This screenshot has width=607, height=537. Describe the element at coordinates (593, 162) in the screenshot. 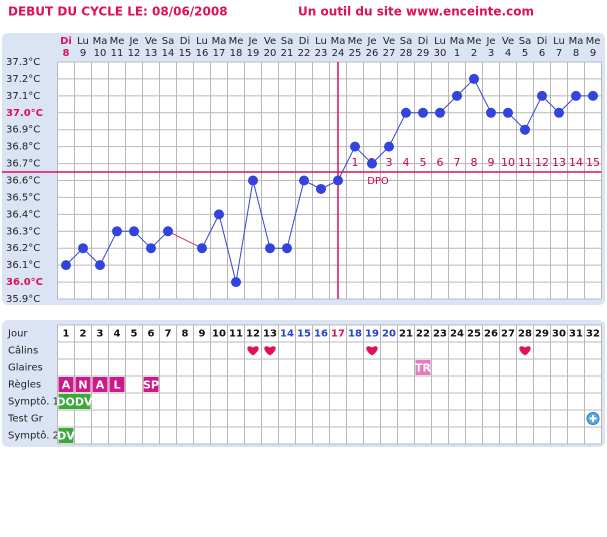

I see `dpo-number: 15` at that location.